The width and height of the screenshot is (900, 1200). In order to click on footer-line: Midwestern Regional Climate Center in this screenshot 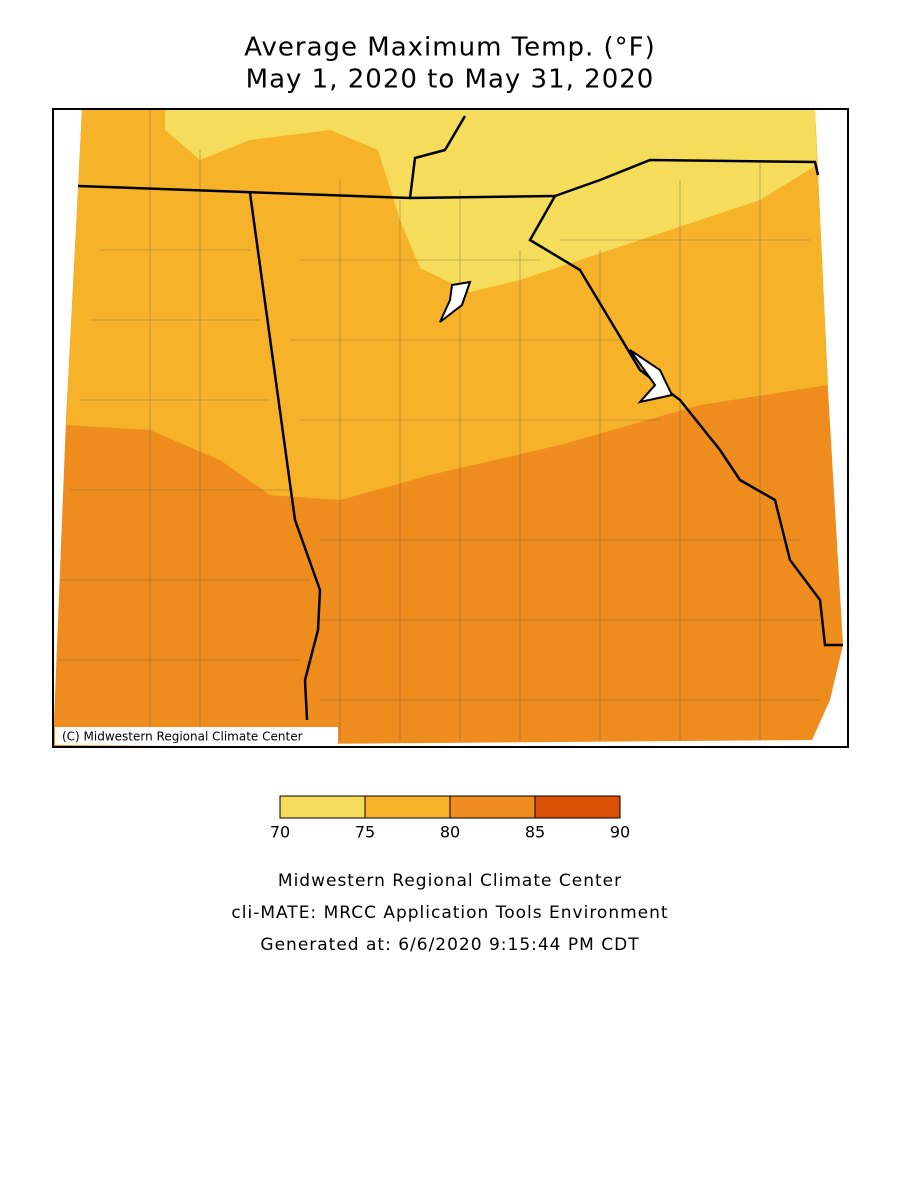, I will do `click(450, 881)`.